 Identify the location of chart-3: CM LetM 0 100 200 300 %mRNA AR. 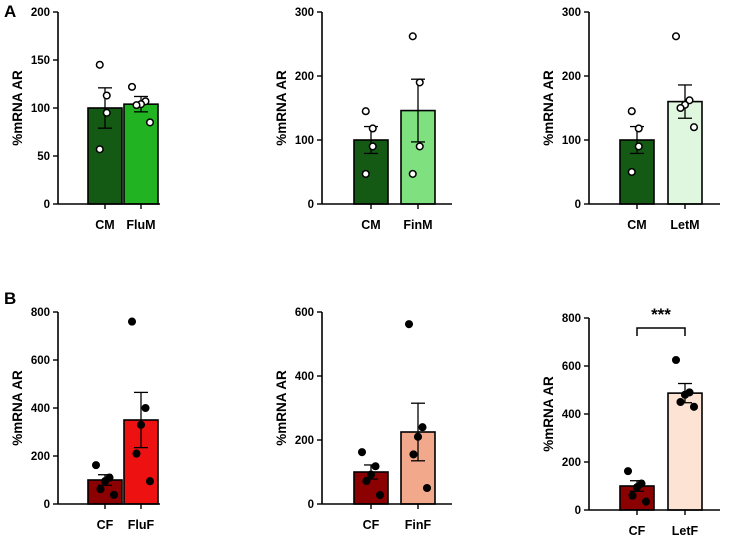
(630, 119).